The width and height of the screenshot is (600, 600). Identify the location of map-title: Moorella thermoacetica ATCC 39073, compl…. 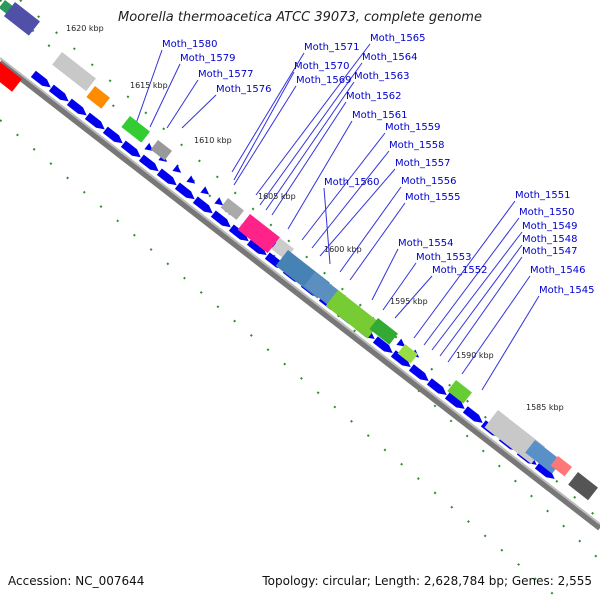
(300, 17).